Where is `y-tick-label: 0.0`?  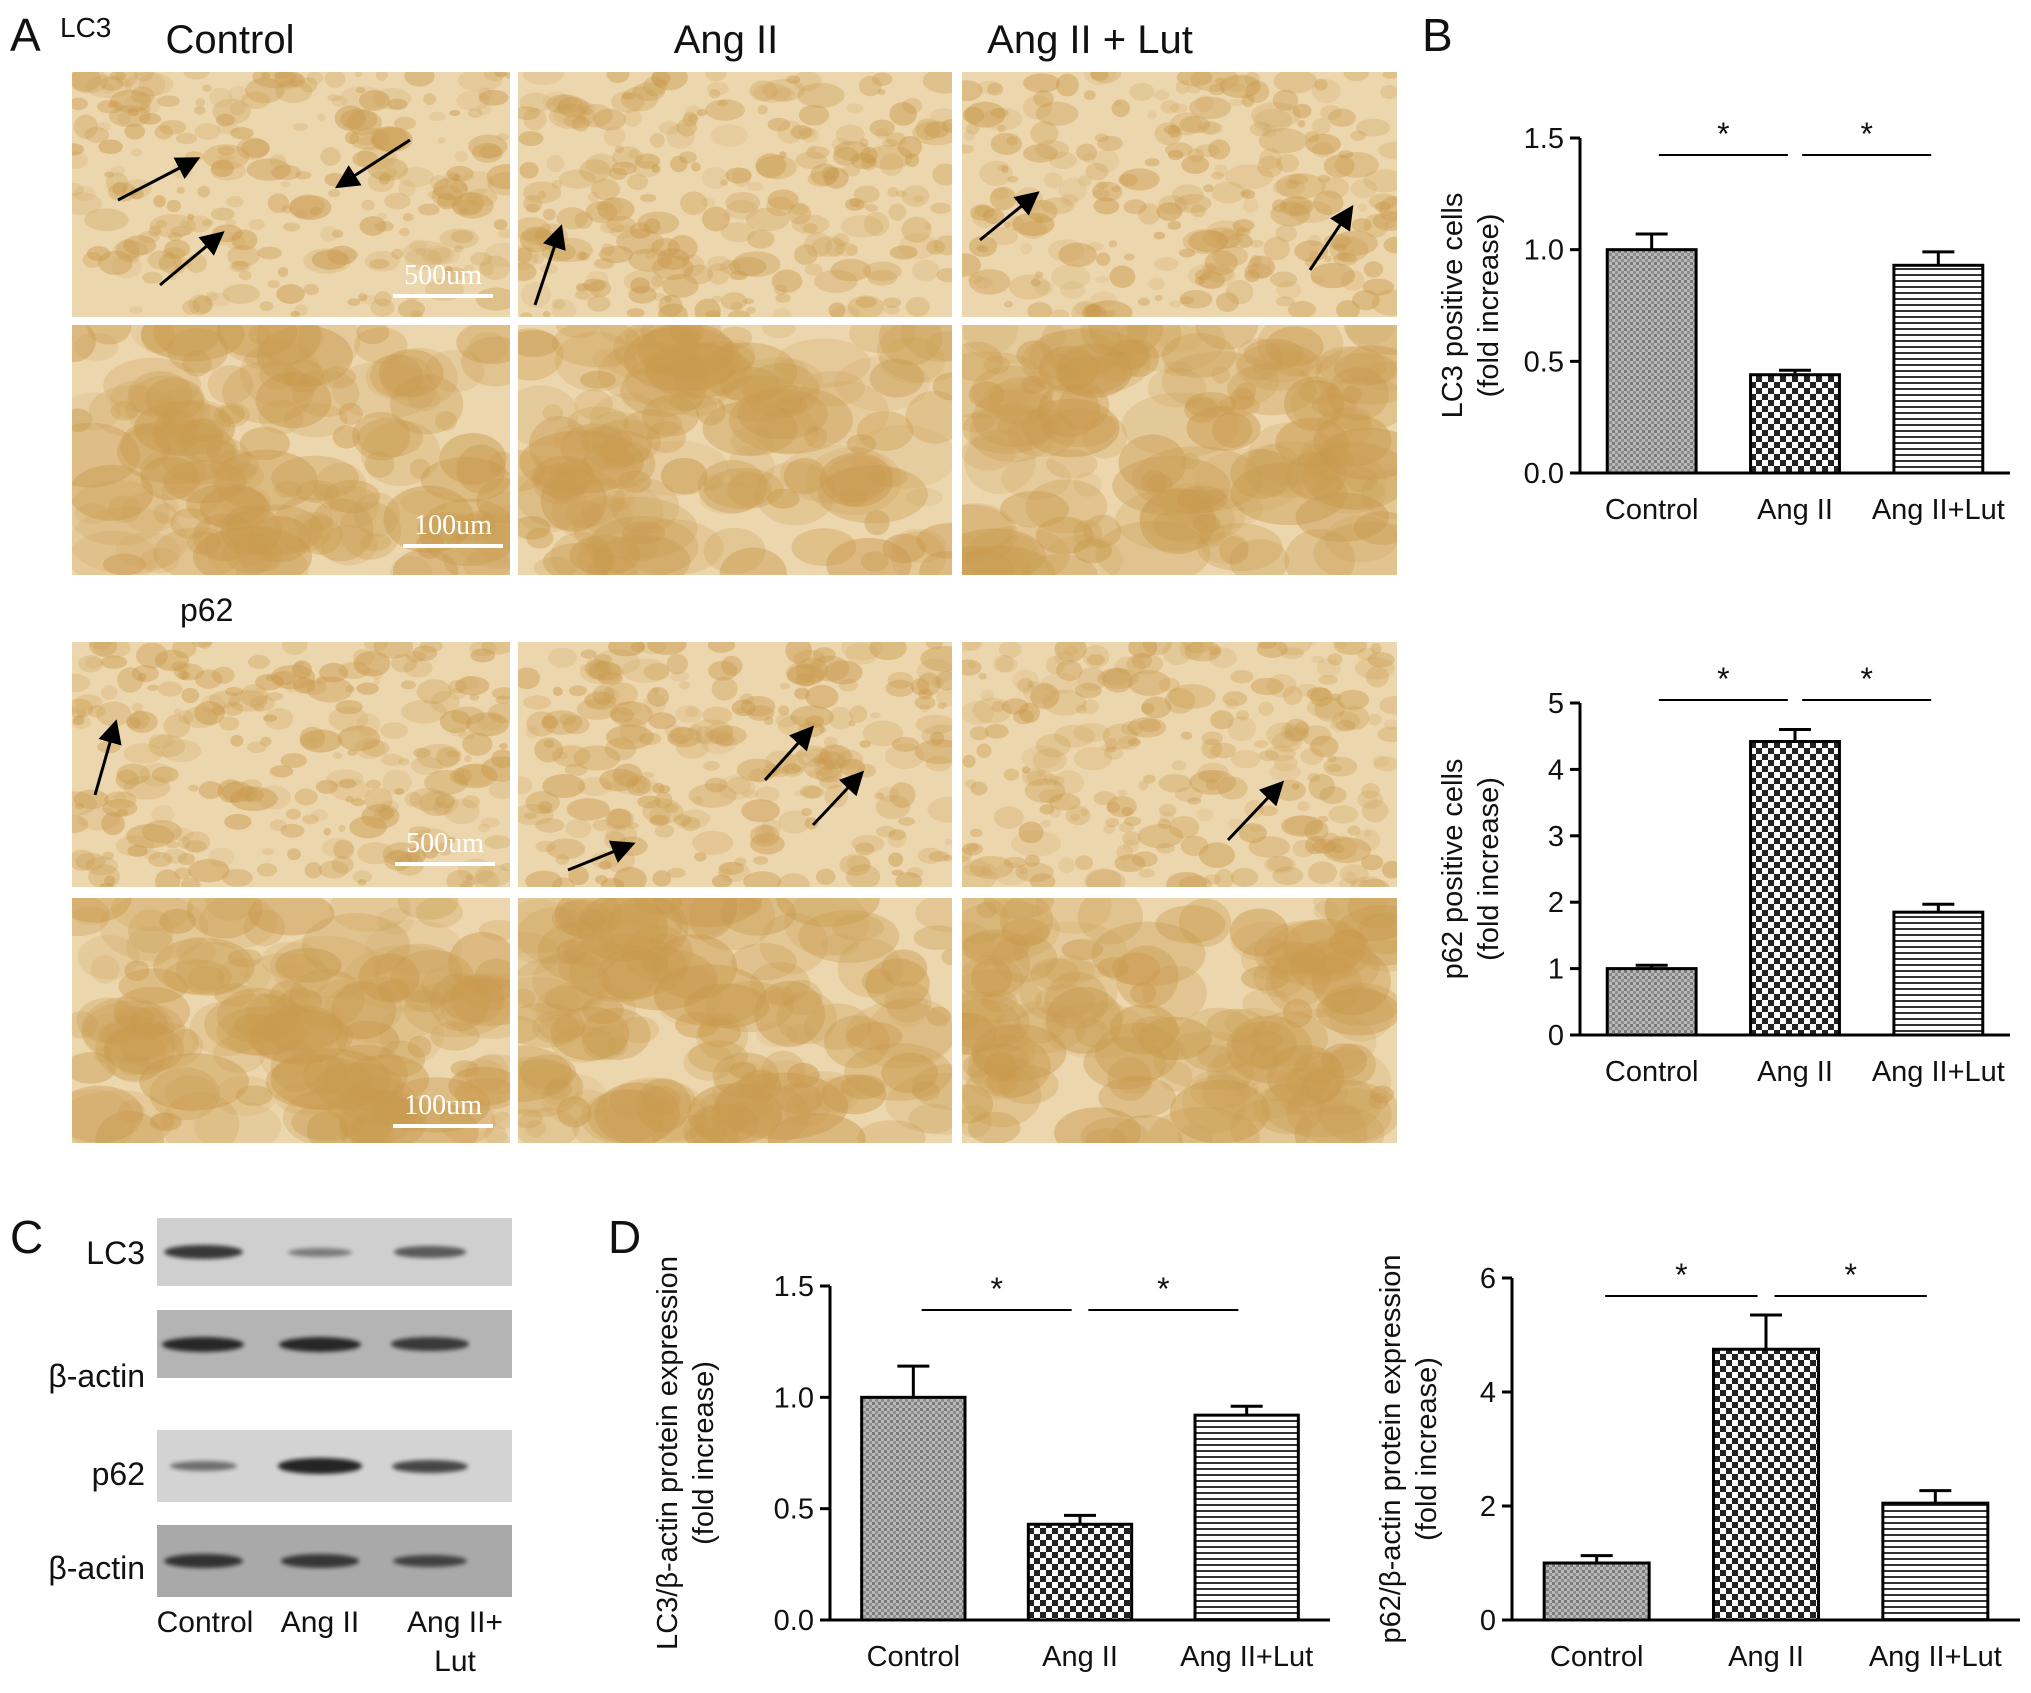
y-tick-label: 0.0 is located at coordinates (1544, 474).